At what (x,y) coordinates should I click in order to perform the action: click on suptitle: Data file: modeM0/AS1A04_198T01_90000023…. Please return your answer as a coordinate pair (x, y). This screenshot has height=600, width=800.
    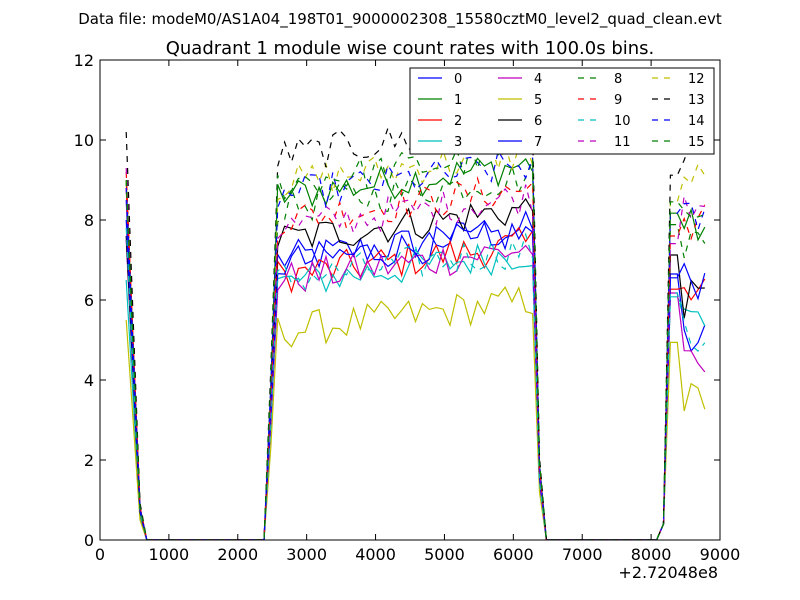
    Looking at the image, I should click on (400, 19).